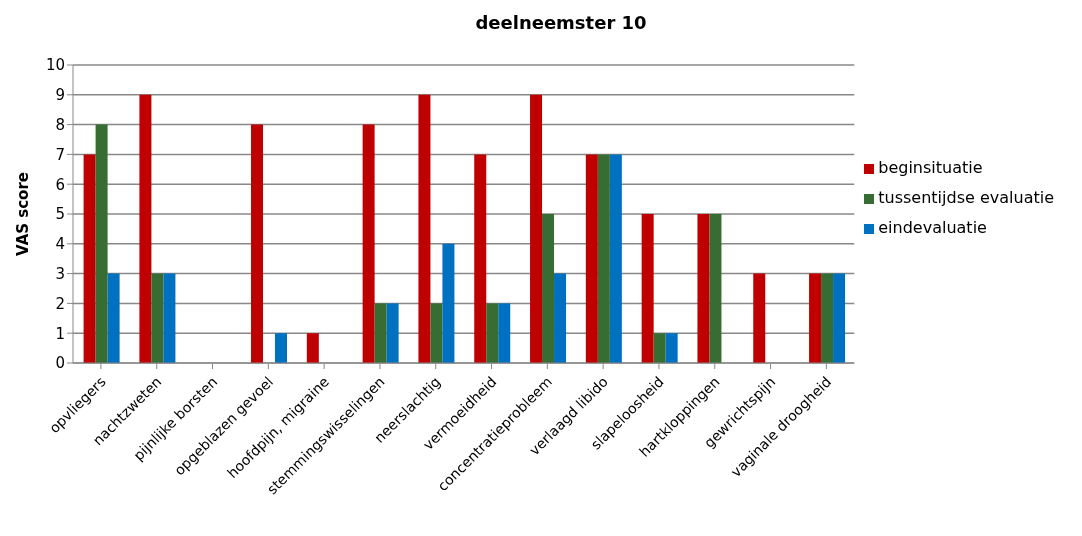 The image size is (1082, 536). What do you see at coordinates (55, 65) in the screenshot?
I see `y-tick-label: 10` at bounding box center [55, 65].